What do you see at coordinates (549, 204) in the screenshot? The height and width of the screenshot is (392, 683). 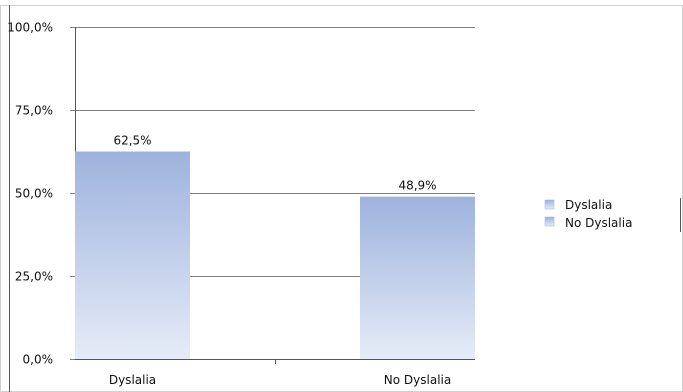 I see `legend-swatch-dyslalia` at bounding box center [549, 204].